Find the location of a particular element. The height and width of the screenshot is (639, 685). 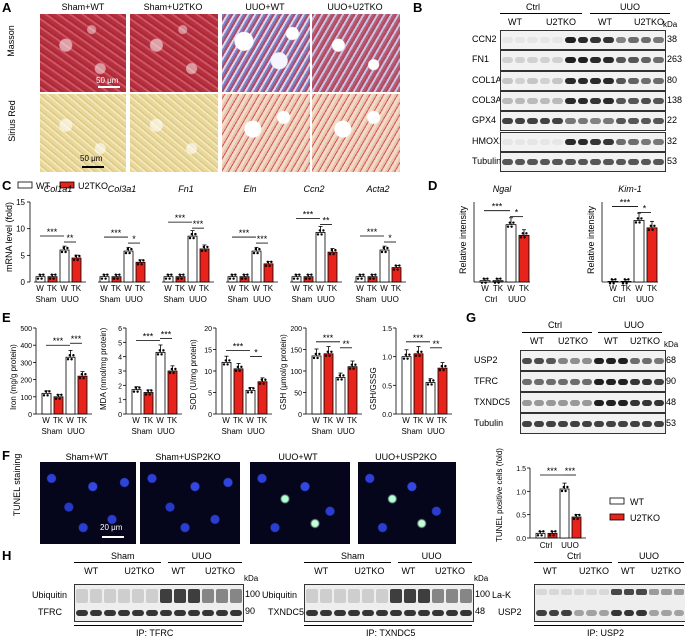

e-ytick-label-1-1: 1 is located at coordinates (120, 401).